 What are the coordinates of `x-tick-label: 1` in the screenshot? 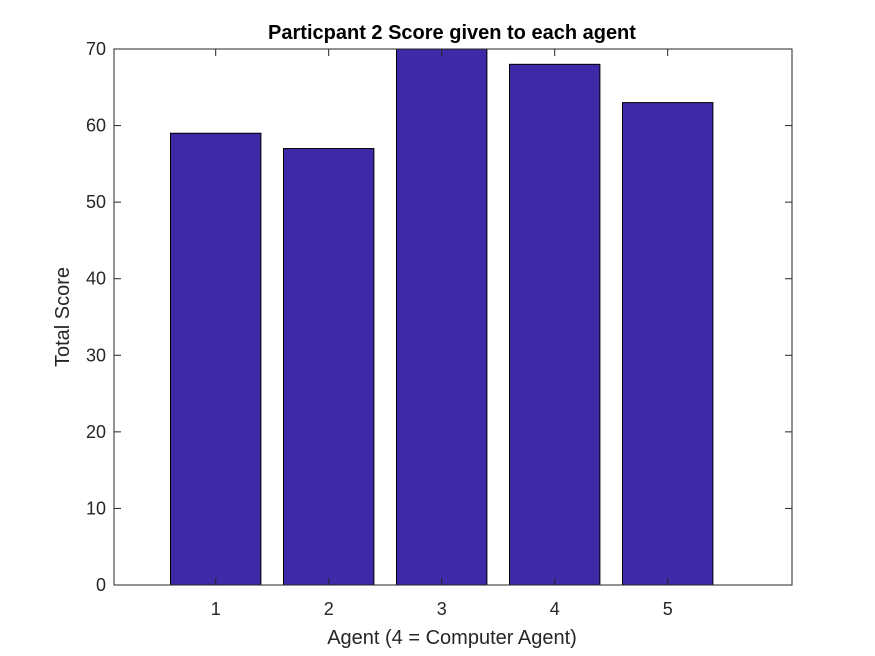 It's located at (216, 609).